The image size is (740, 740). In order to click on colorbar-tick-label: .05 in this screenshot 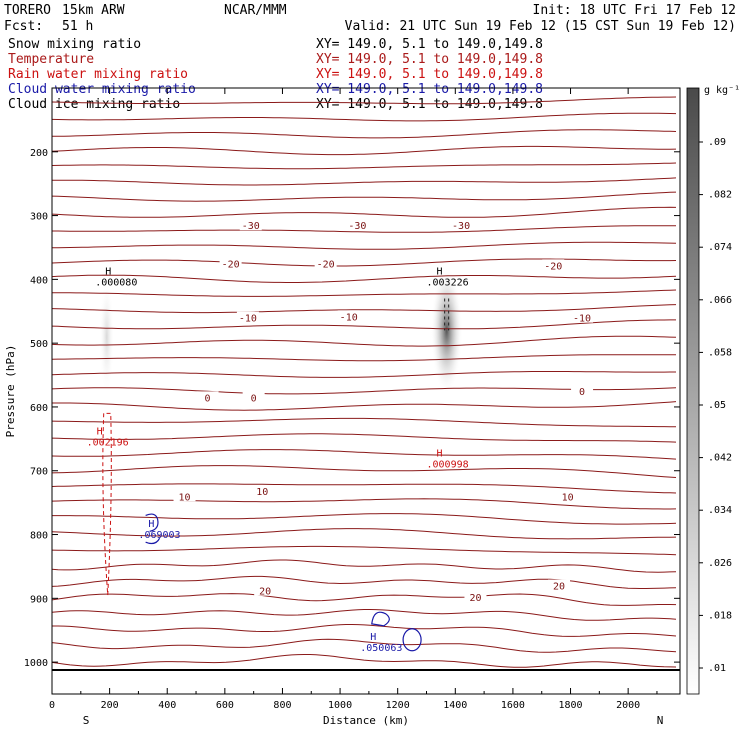, I will do `click(717, 405)`.